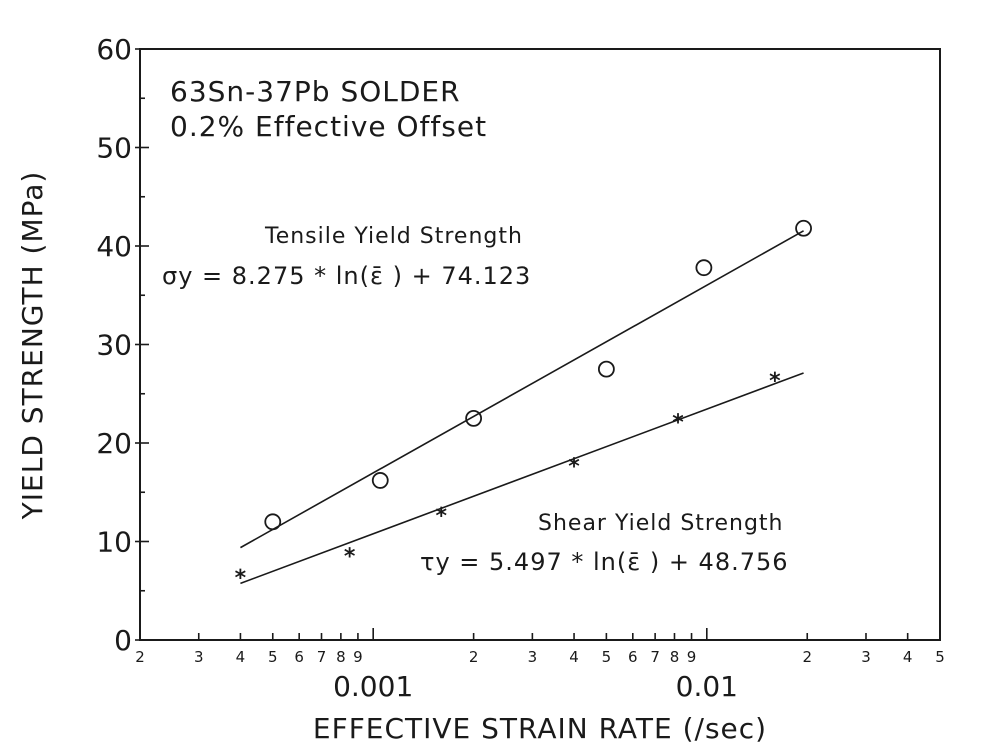 The image size is (1006, 747). What do you see at coordinates (114, 246) in the screenshot?
I see `y-tick-label: 40` at bounding box center [114, 246].